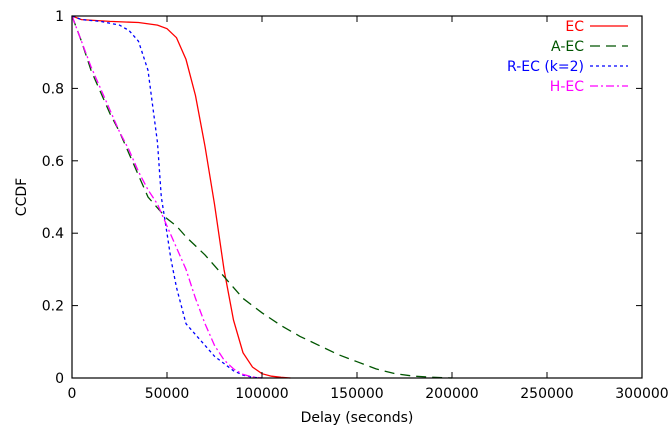  Describe the element at coordinates (53, 162) in the screenshot. I see `y-tick-label: 0.6` at that location.